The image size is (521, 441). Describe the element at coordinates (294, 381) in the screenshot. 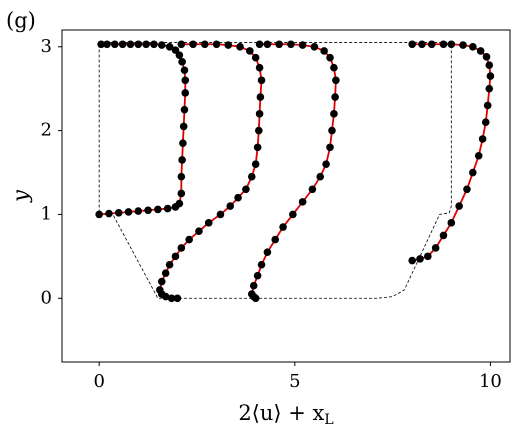

I see `x-tick-label: 5` at that location.